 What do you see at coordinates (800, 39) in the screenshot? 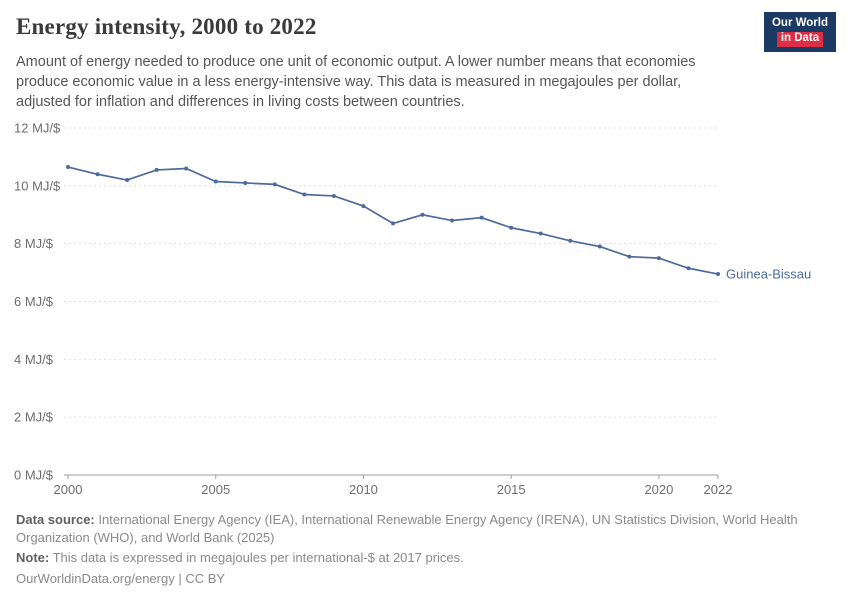
I see `logo-line2: in Data` at bounding box center [800, 39].